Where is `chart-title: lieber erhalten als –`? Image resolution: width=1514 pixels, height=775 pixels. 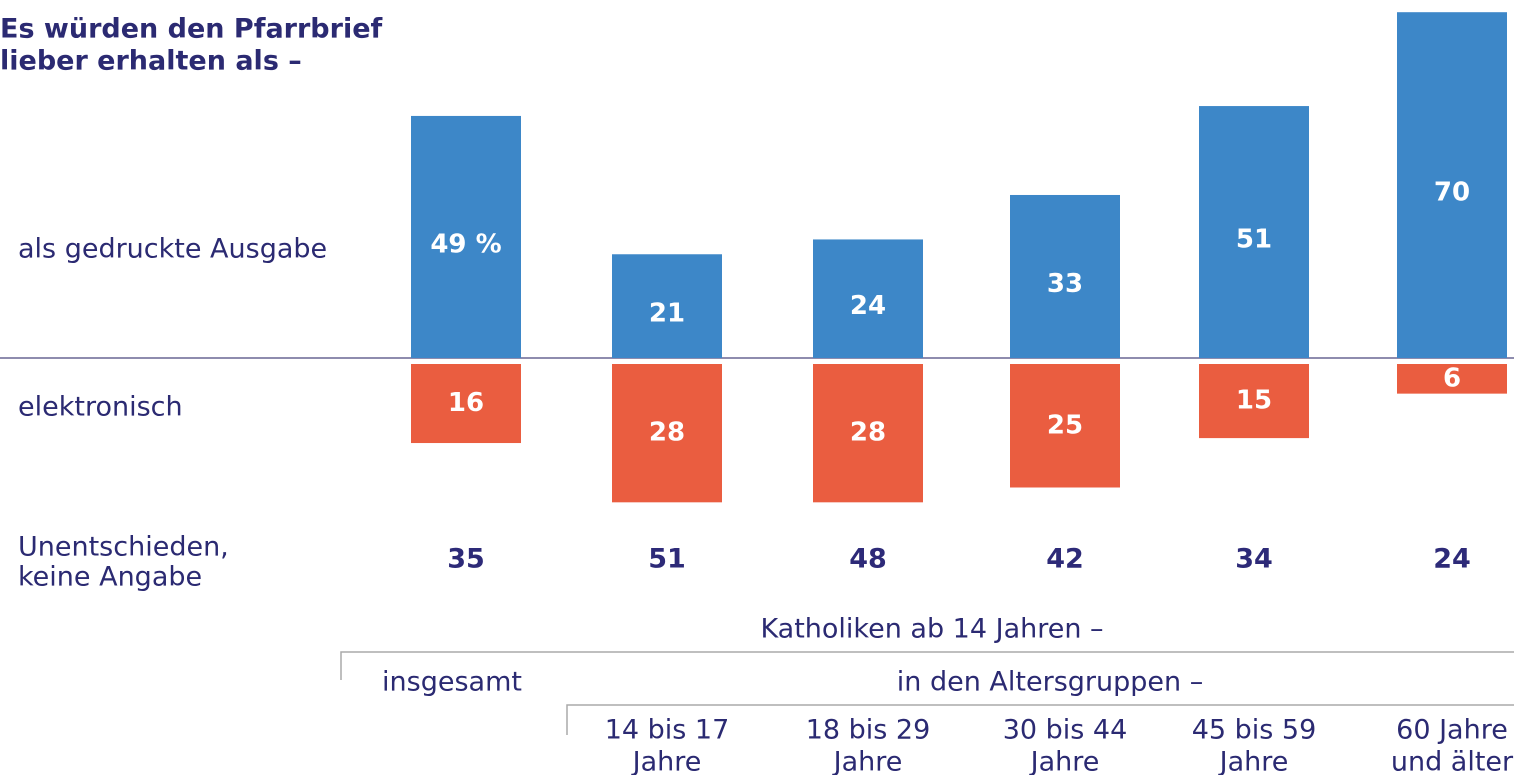
chart-title: lieber erhalten als – is located at coordinates (151, 61).